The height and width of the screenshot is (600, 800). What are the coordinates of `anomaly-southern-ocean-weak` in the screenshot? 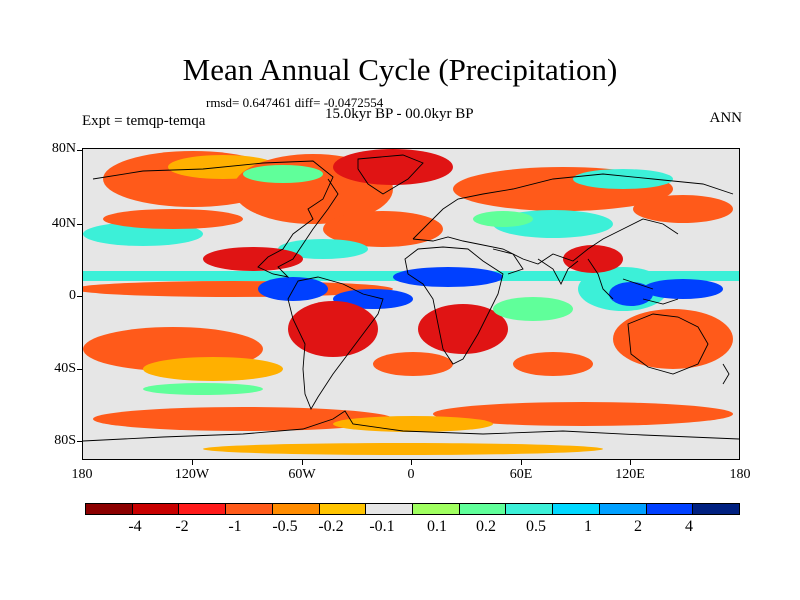 It's located at (413, 424).